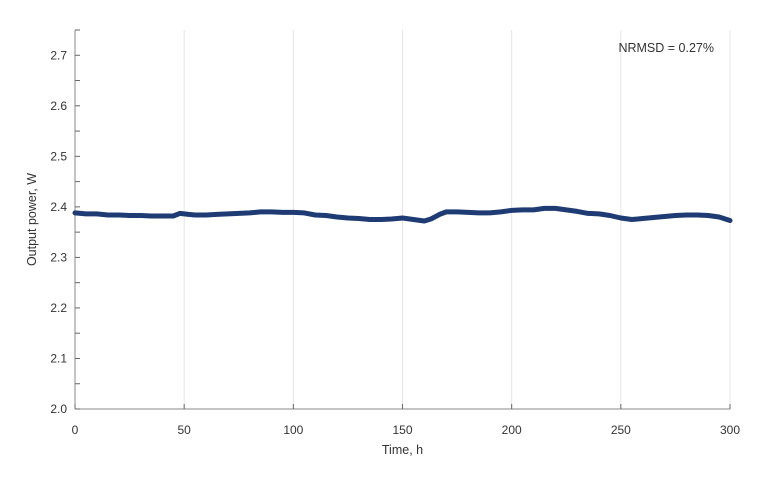  What do you see at coordinates (58, 257) in the screenshot?
I see `y-tick-label: 2.3` at bounding box center [58, 257].